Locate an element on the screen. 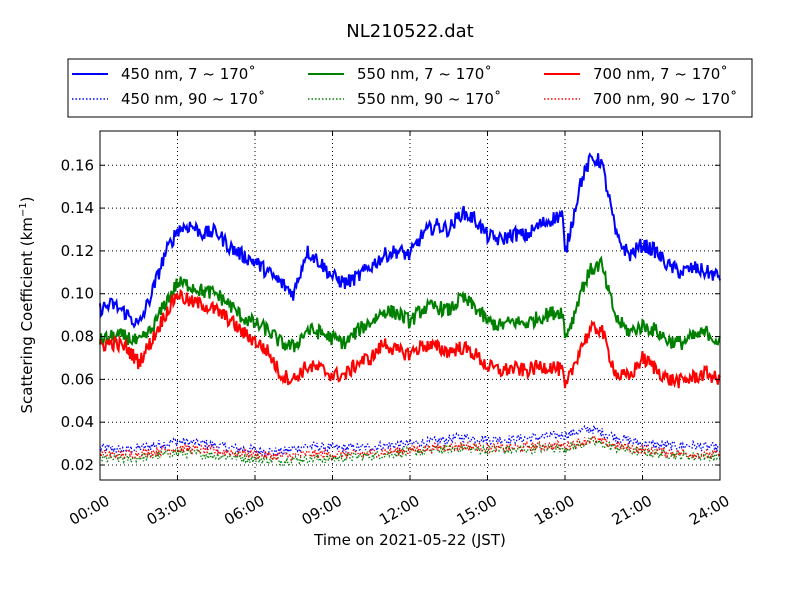 This screenshot has width=800, height=600. y-axis-label: Scattering Coefficient (km−1) is located at coordinates (27, 304).